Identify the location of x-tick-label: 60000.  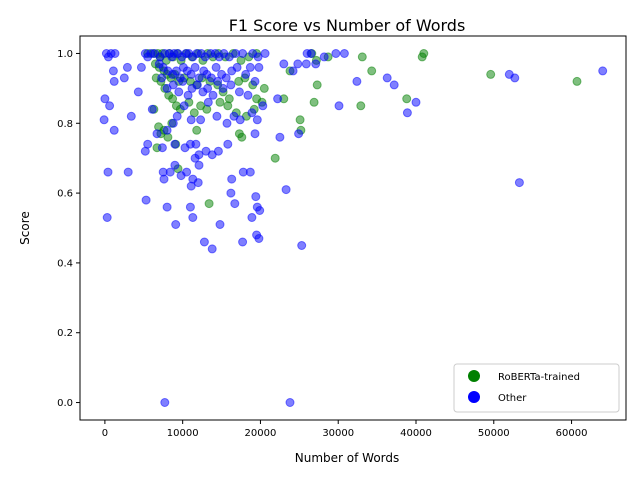
(572, 433).